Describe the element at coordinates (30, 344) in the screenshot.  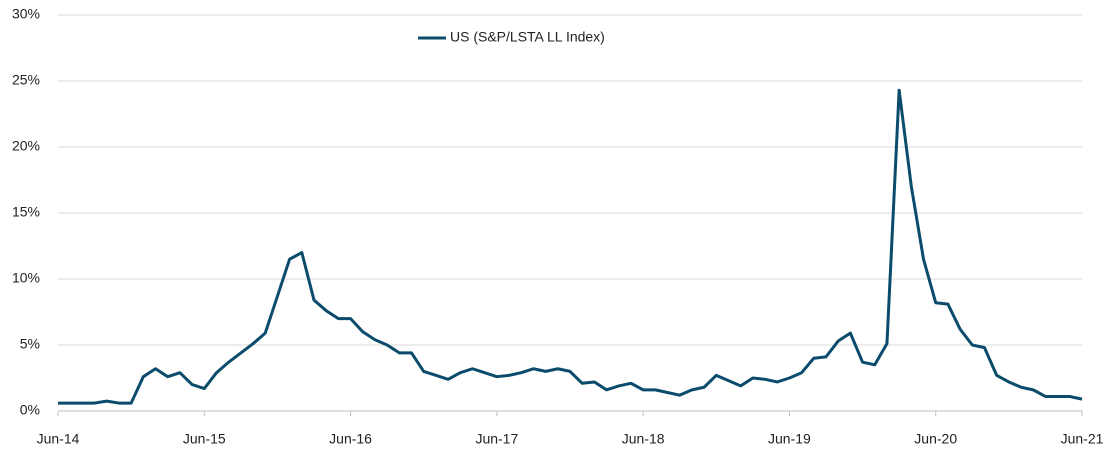
I see `y-tick-label: 5%` at that location.